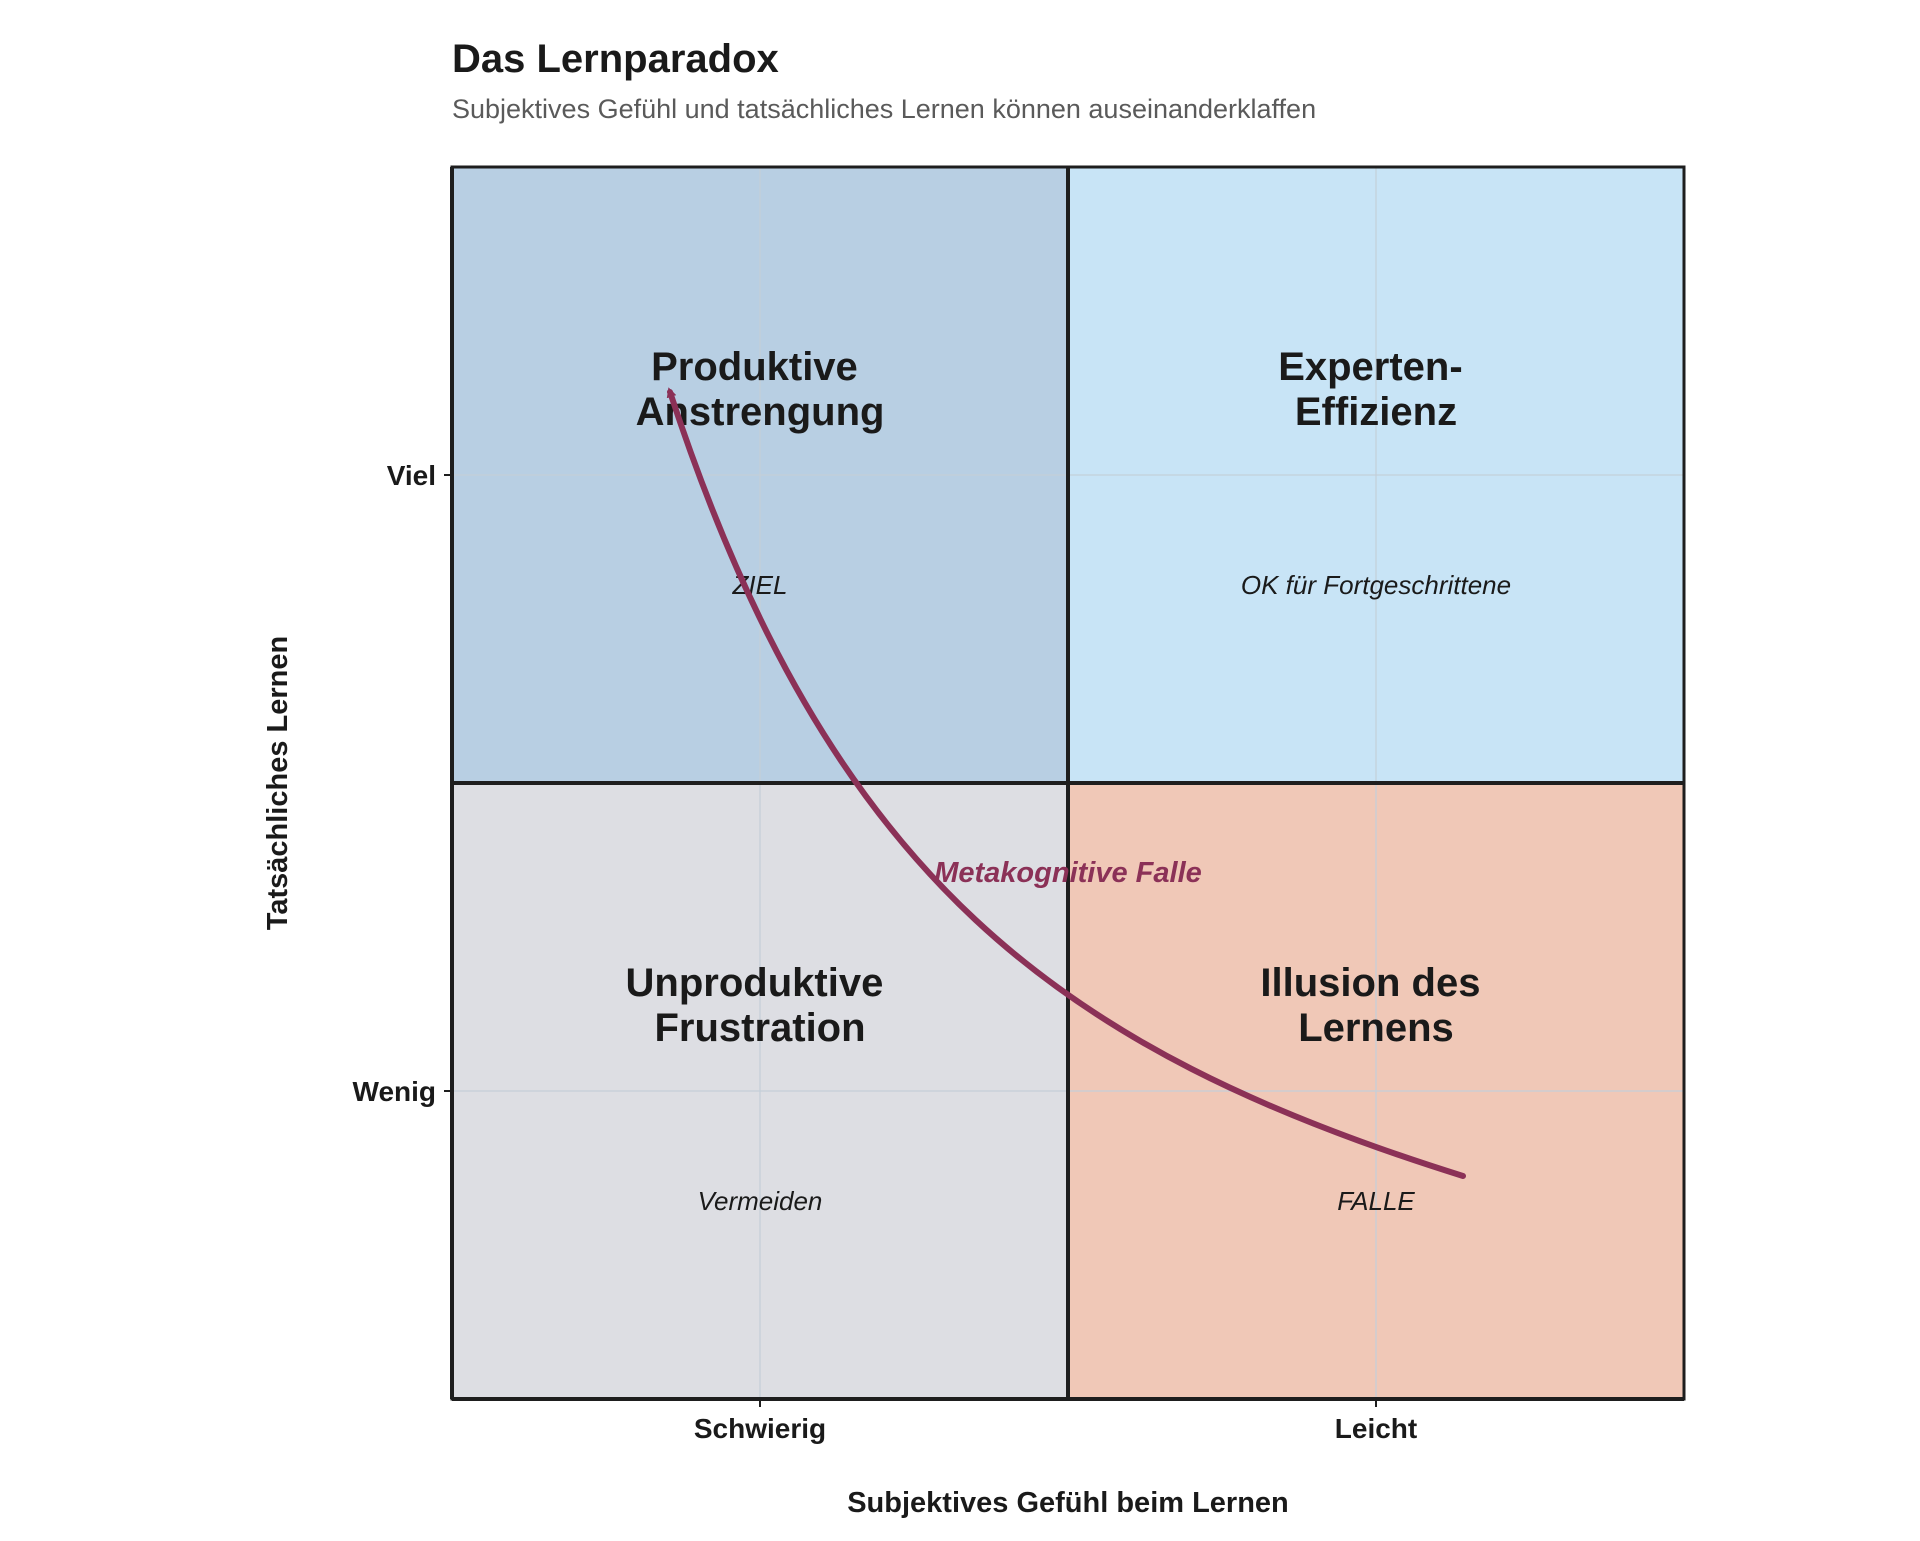 Image resolution: width=1920 pixels, height=1541 pixels. What do you see at coordinates (1068, 873) in the screenshot?
I see `arrow-label: Metakognitive Falle` at bounding box center [1068, 873].